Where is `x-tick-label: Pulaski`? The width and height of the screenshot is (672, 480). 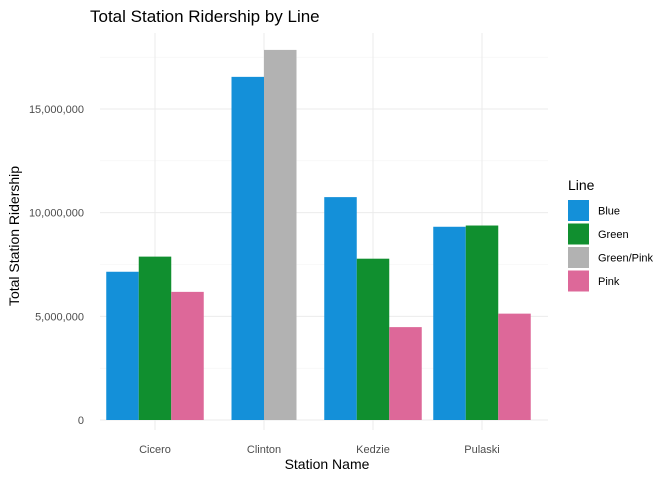 x-tick-label: Pulaski is located at coordinates (481, 450).